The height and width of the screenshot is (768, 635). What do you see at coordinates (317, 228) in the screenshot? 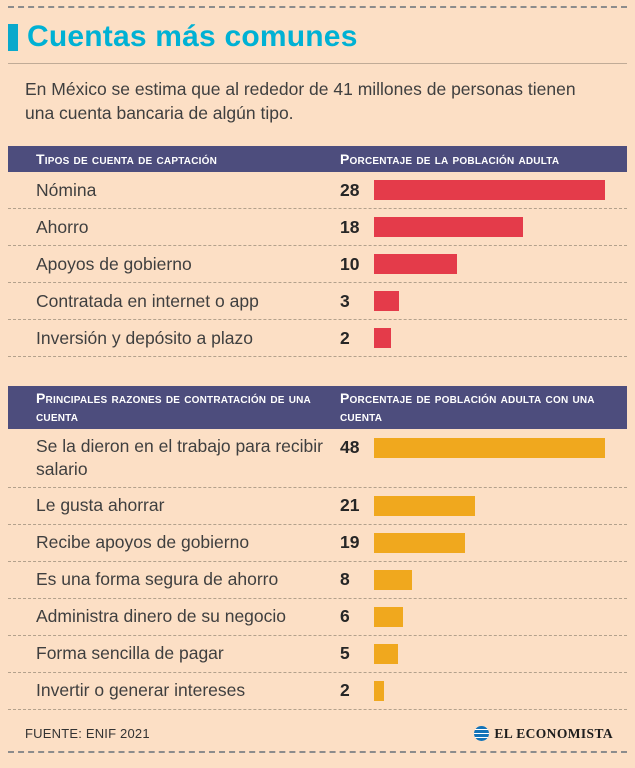
I see `table-row: Ahorro 18` at bounding box center [317, 228].